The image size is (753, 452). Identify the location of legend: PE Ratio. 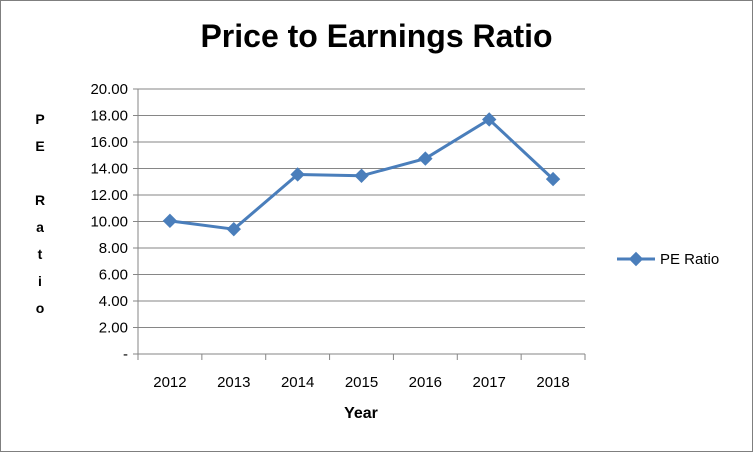
(668, 259).